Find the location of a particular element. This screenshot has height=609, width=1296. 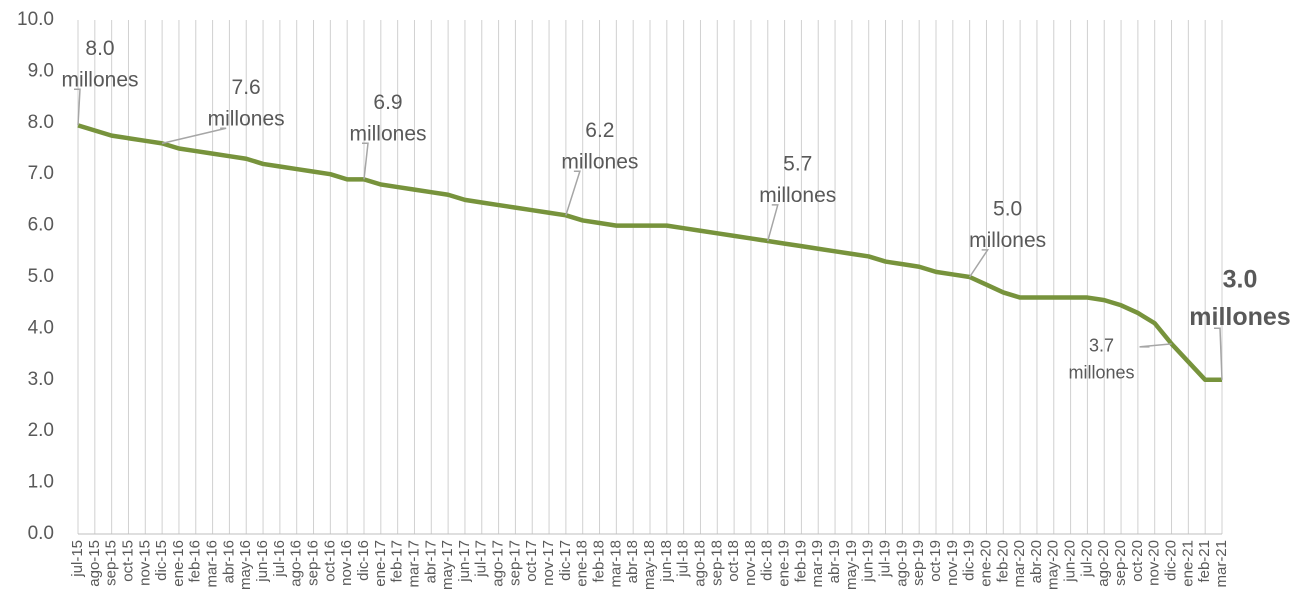

x-tick-label: ene-20 is located at coordinates (985, 563).